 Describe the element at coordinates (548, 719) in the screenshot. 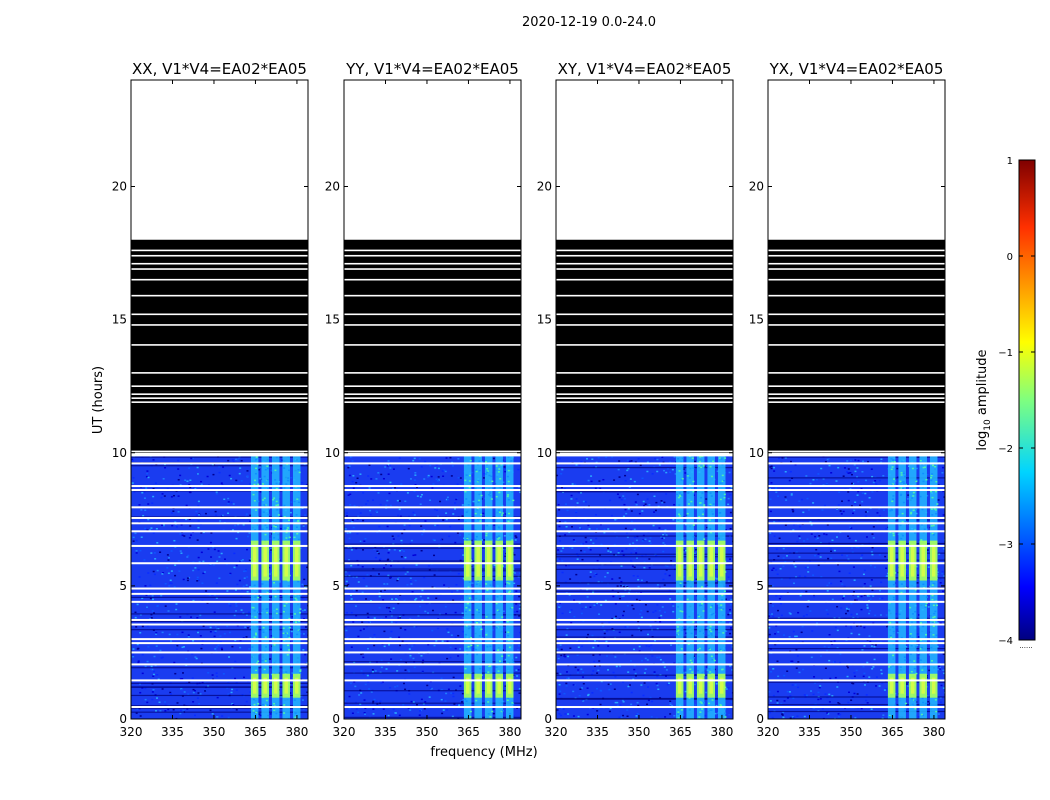

I see `y-tick-label: 0` at that location.